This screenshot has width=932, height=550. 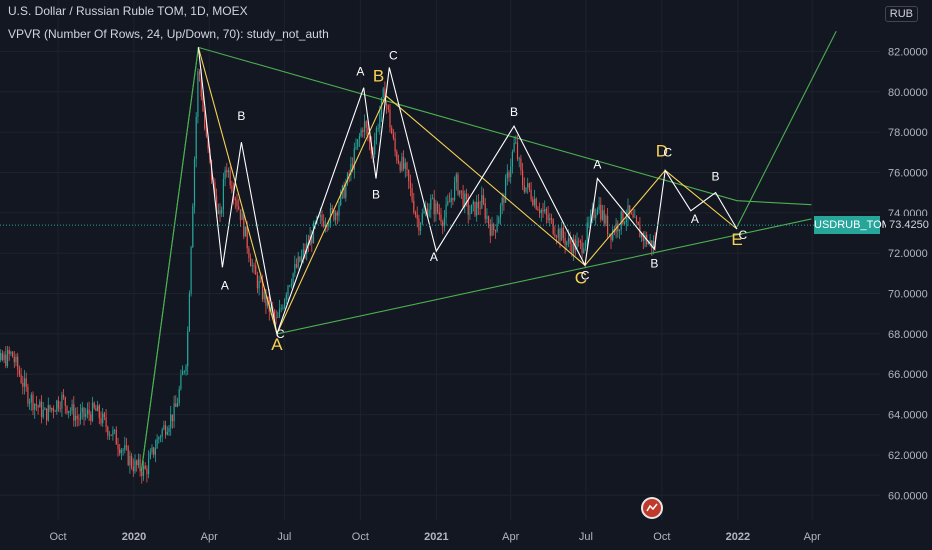 I want to click on y-tick-label: 68.0000, so click(x=908, y=335).